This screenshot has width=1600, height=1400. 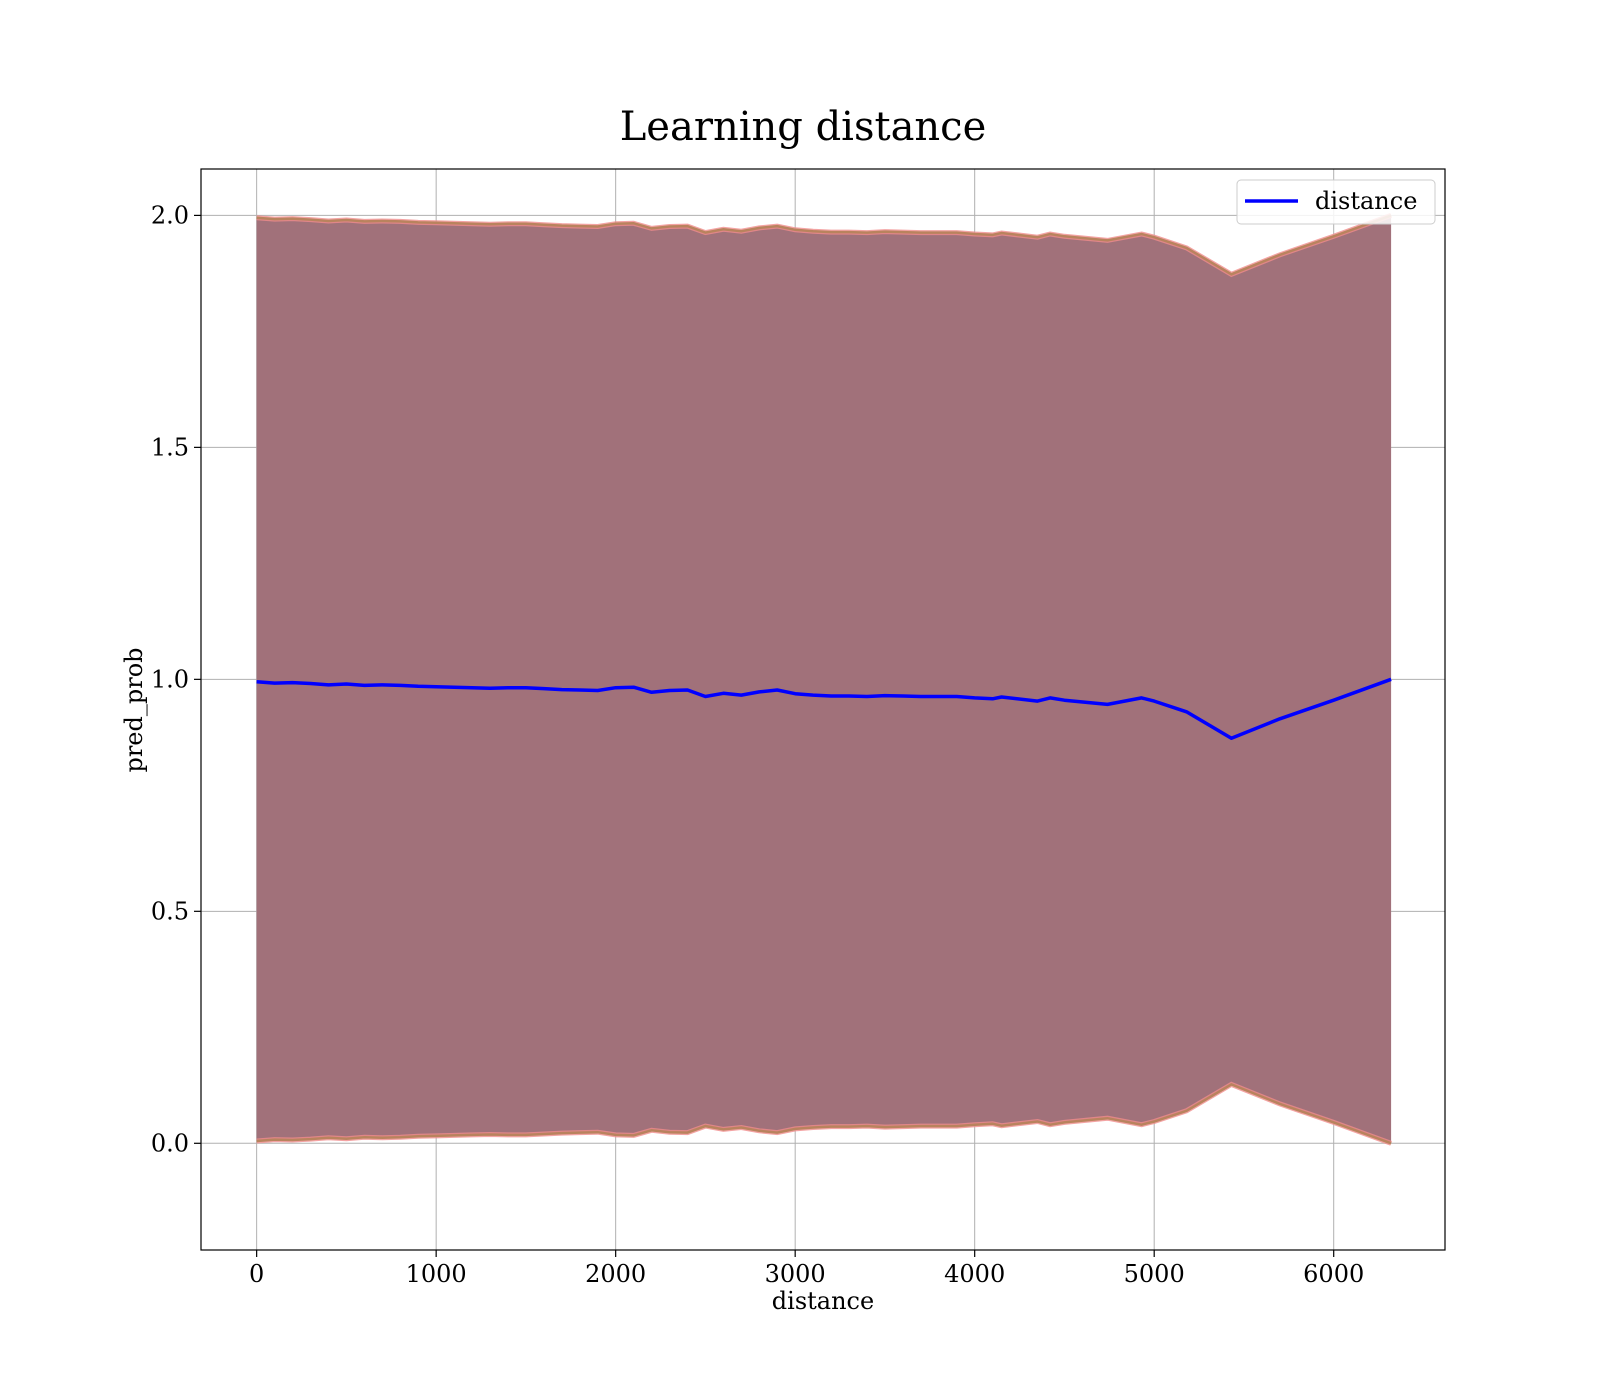 What do you see at coordinates (1366, 201) in the screenshot?
I see `legend-label-distance: distance` at bounding box center [1366, 201].